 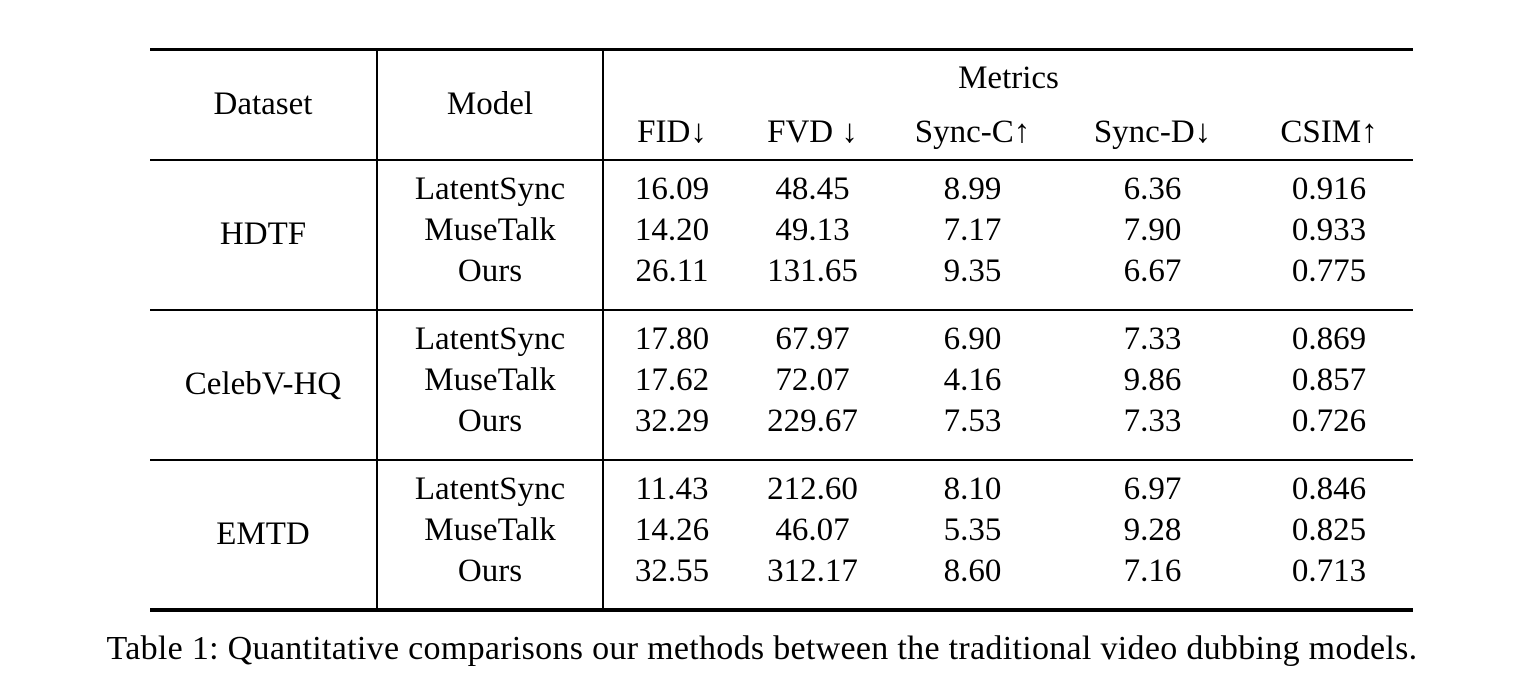 I want to click on table-row: Ours 32.55 312.17 8.60 7.16 0.713, so click(x=781, y=580).